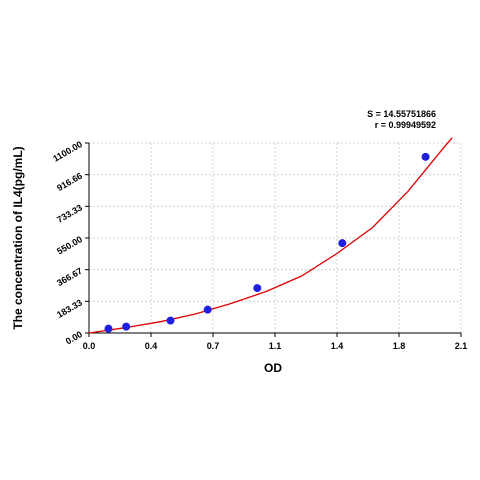  Describe the element at coordinates (273, 368) in the screenshot. I see `x-axis-title: OD` at that location.